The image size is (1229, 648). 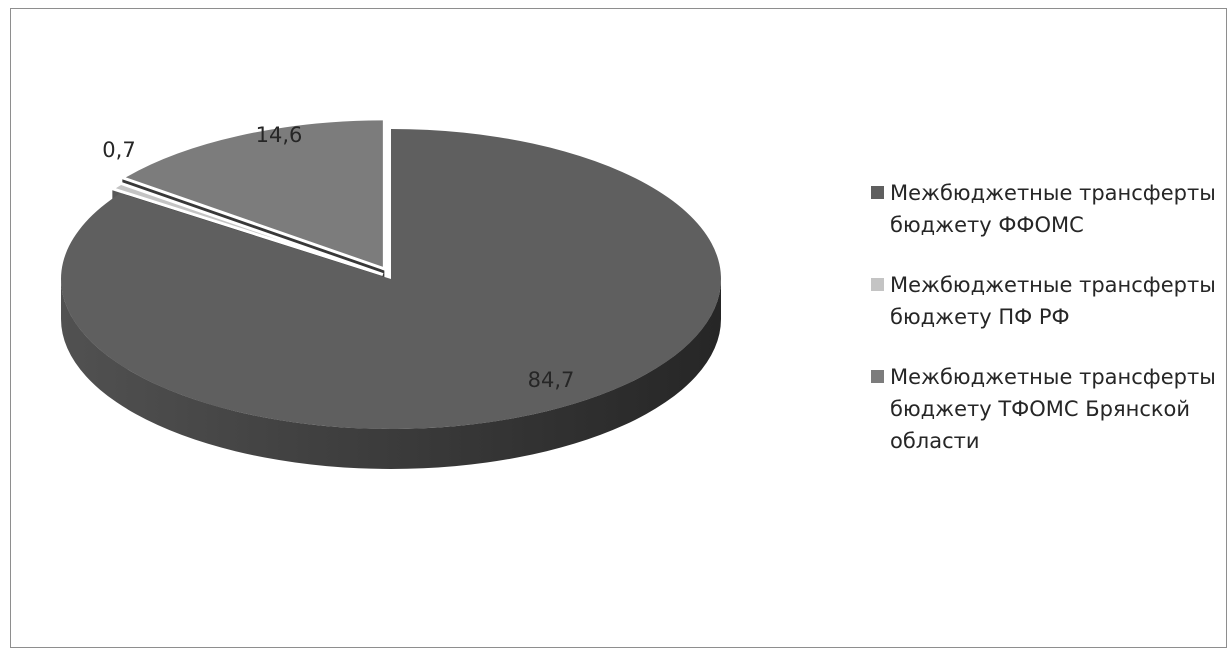 I want to click on legend-line: бюджету ПФ РФ, so click(x=980, y=317).